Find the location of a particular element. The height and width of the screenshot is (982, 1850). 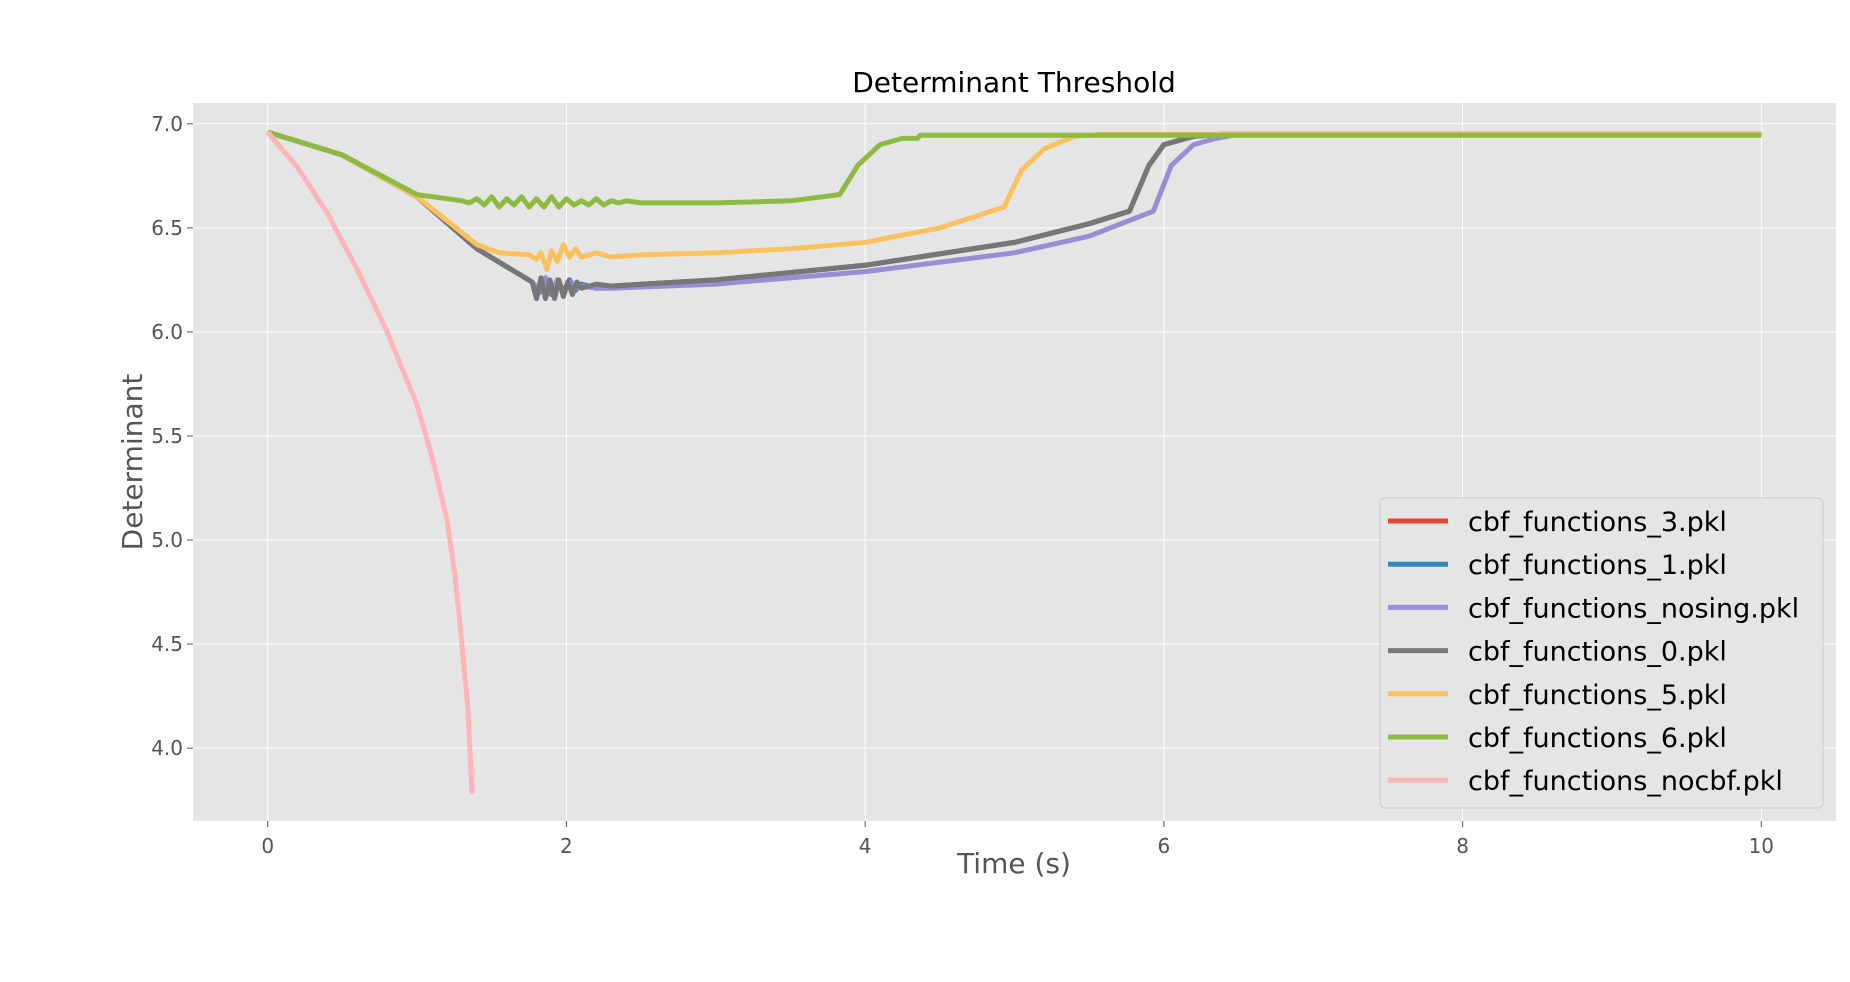

x-tick-label: 6 is located at coordinates (1163, 846).